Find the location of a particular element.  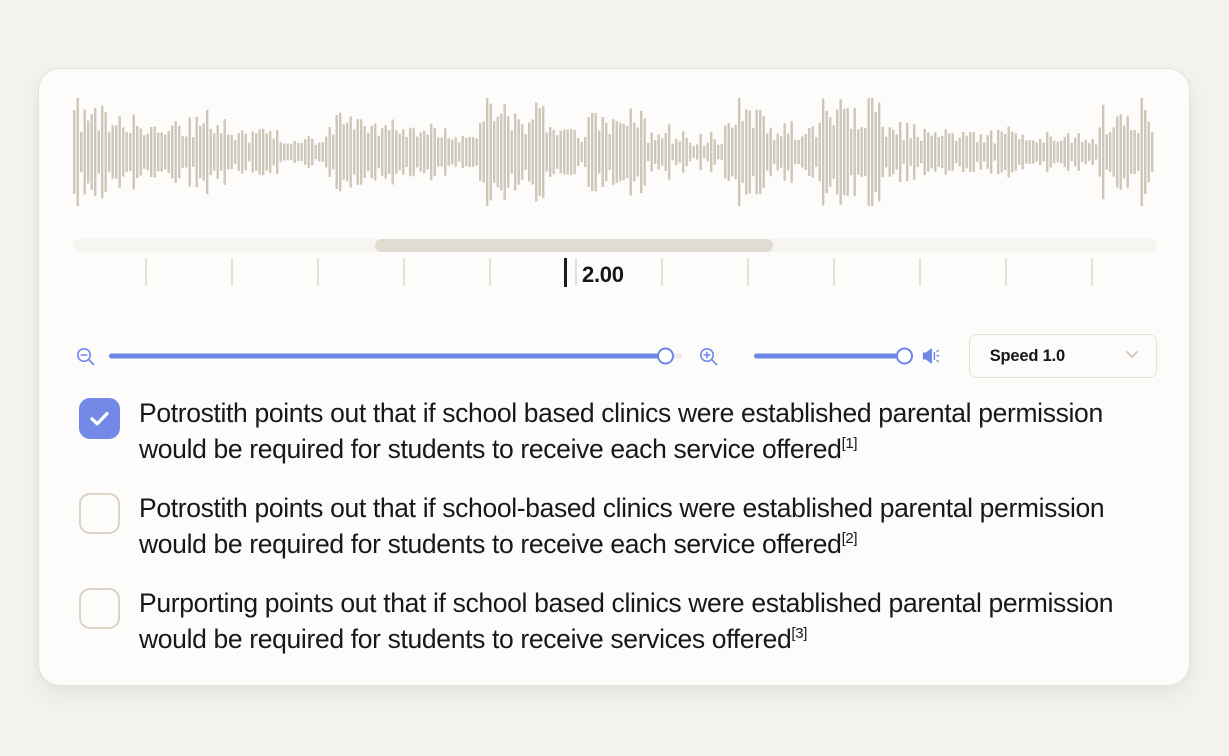

audio-waveform is located at coordinates (615, 152).